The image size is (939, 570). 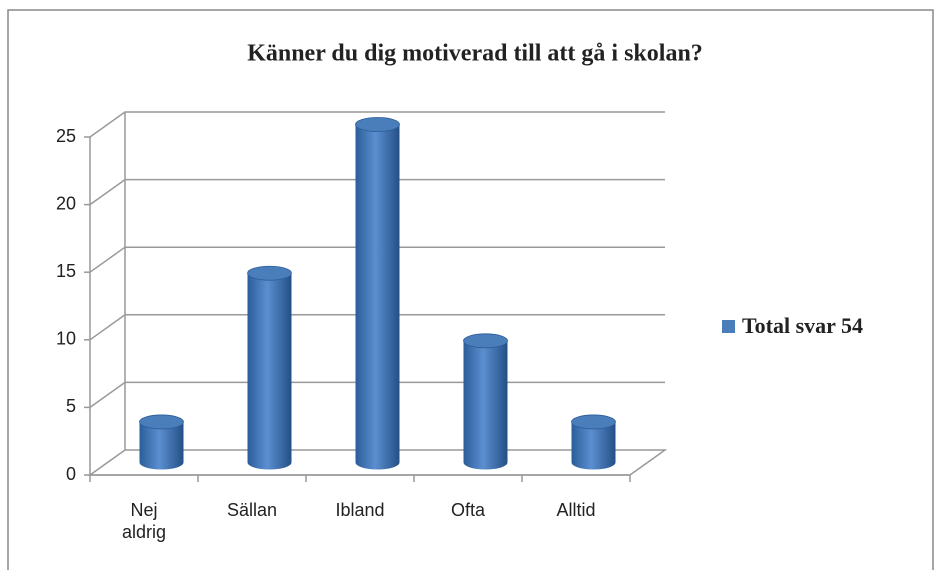 What do you see at coordinates (576, 510) in the screenshot?
I see `x-tick-label: Alltid` at bounding box center [576, 510].